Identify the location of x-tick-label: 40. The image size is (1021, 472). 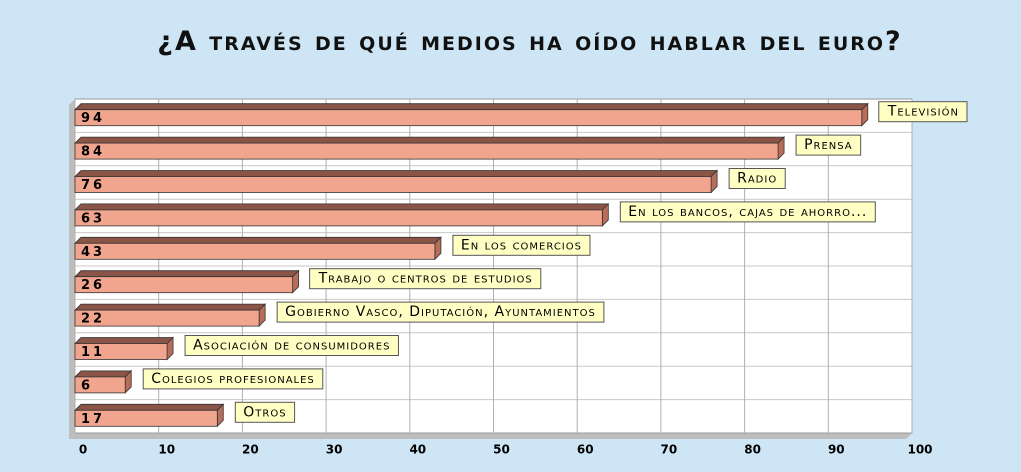
(417, 450).